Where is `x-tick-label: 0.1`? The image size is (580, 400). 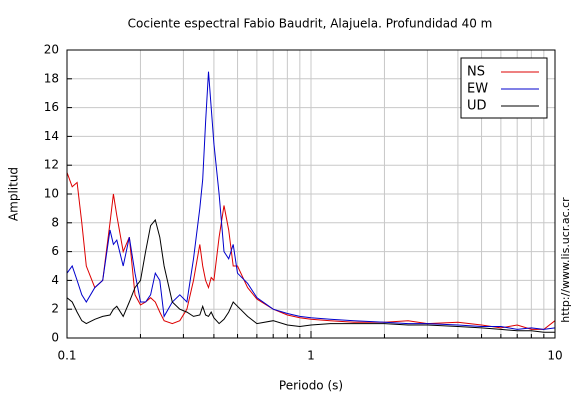
x-tick-label: 0.1 is located at coordinates (66, 356).